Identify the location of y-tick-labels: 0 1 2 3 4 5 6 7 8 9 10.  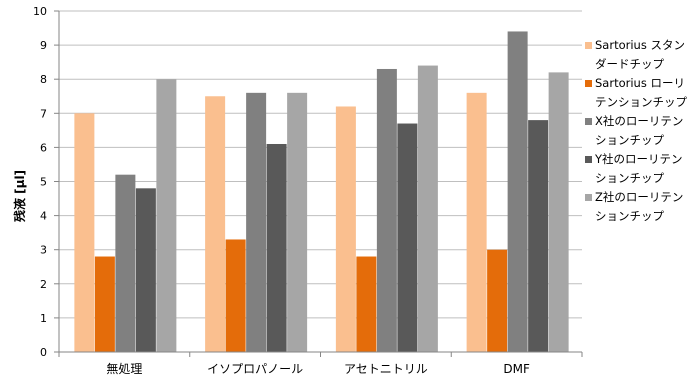
(40, 182).